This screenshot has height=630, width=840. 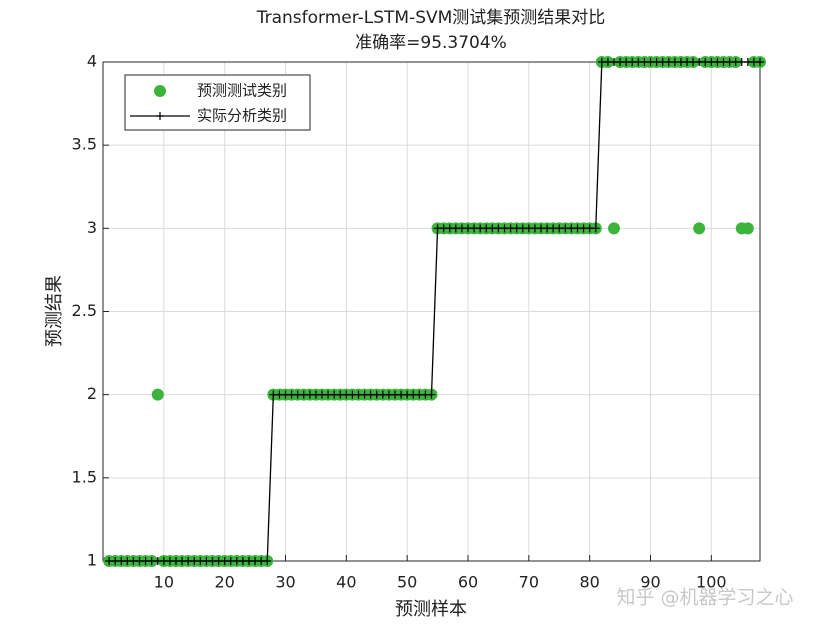 What do you see at coordinates (224, 582) in the screenshot?
I see `x-tick-label: 20` at bounding box center [224, 582].